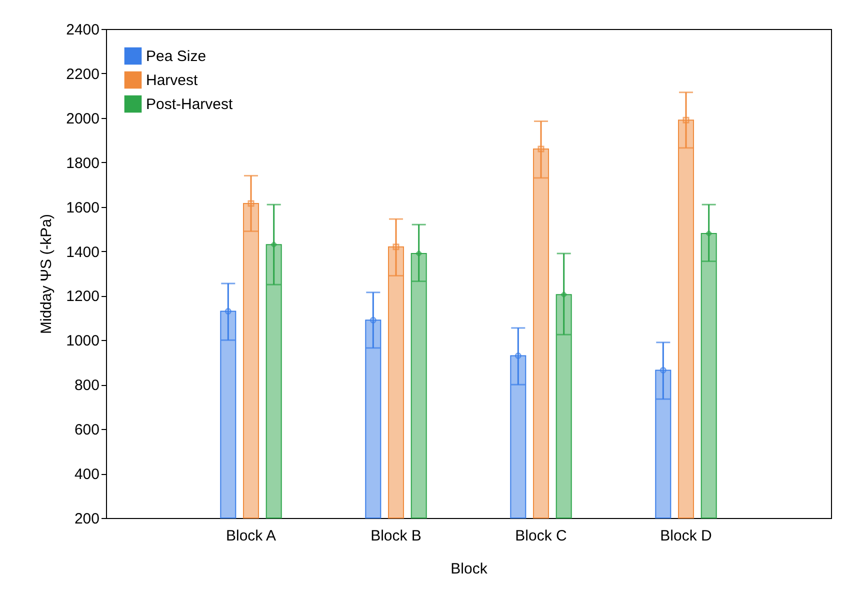 This screenshot has width=844, height=599. I want to click on y-tick-label: 2000, so click(83, 119).